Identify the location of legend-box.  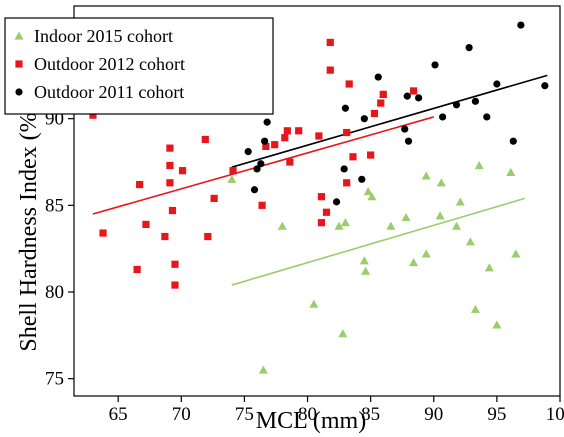
(139, 66).